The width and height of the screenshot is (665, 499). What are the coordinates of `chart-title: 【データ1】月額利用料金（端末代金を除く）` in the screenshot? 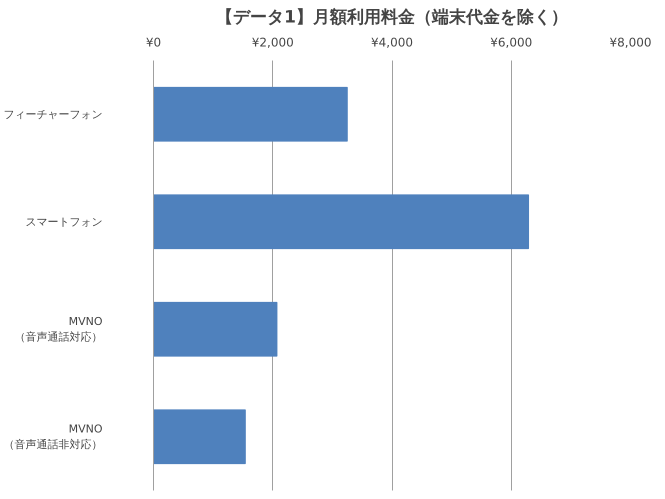 It's located at (392, 18).